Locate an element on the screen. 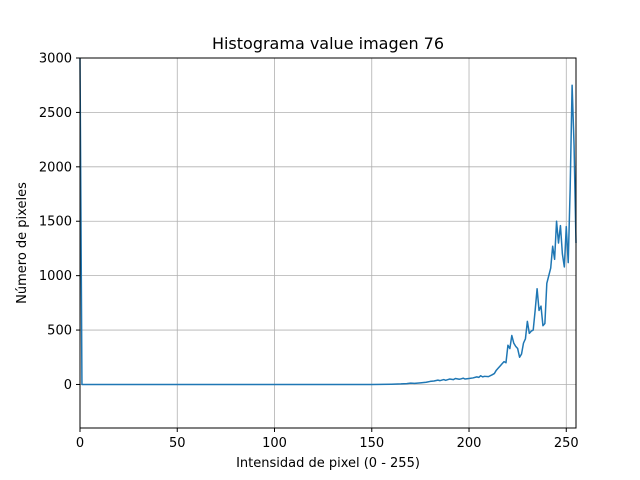 The height and width of the screenshot is (480, 640). y-tick-label: 3000 is located at coordinates (55, 59).